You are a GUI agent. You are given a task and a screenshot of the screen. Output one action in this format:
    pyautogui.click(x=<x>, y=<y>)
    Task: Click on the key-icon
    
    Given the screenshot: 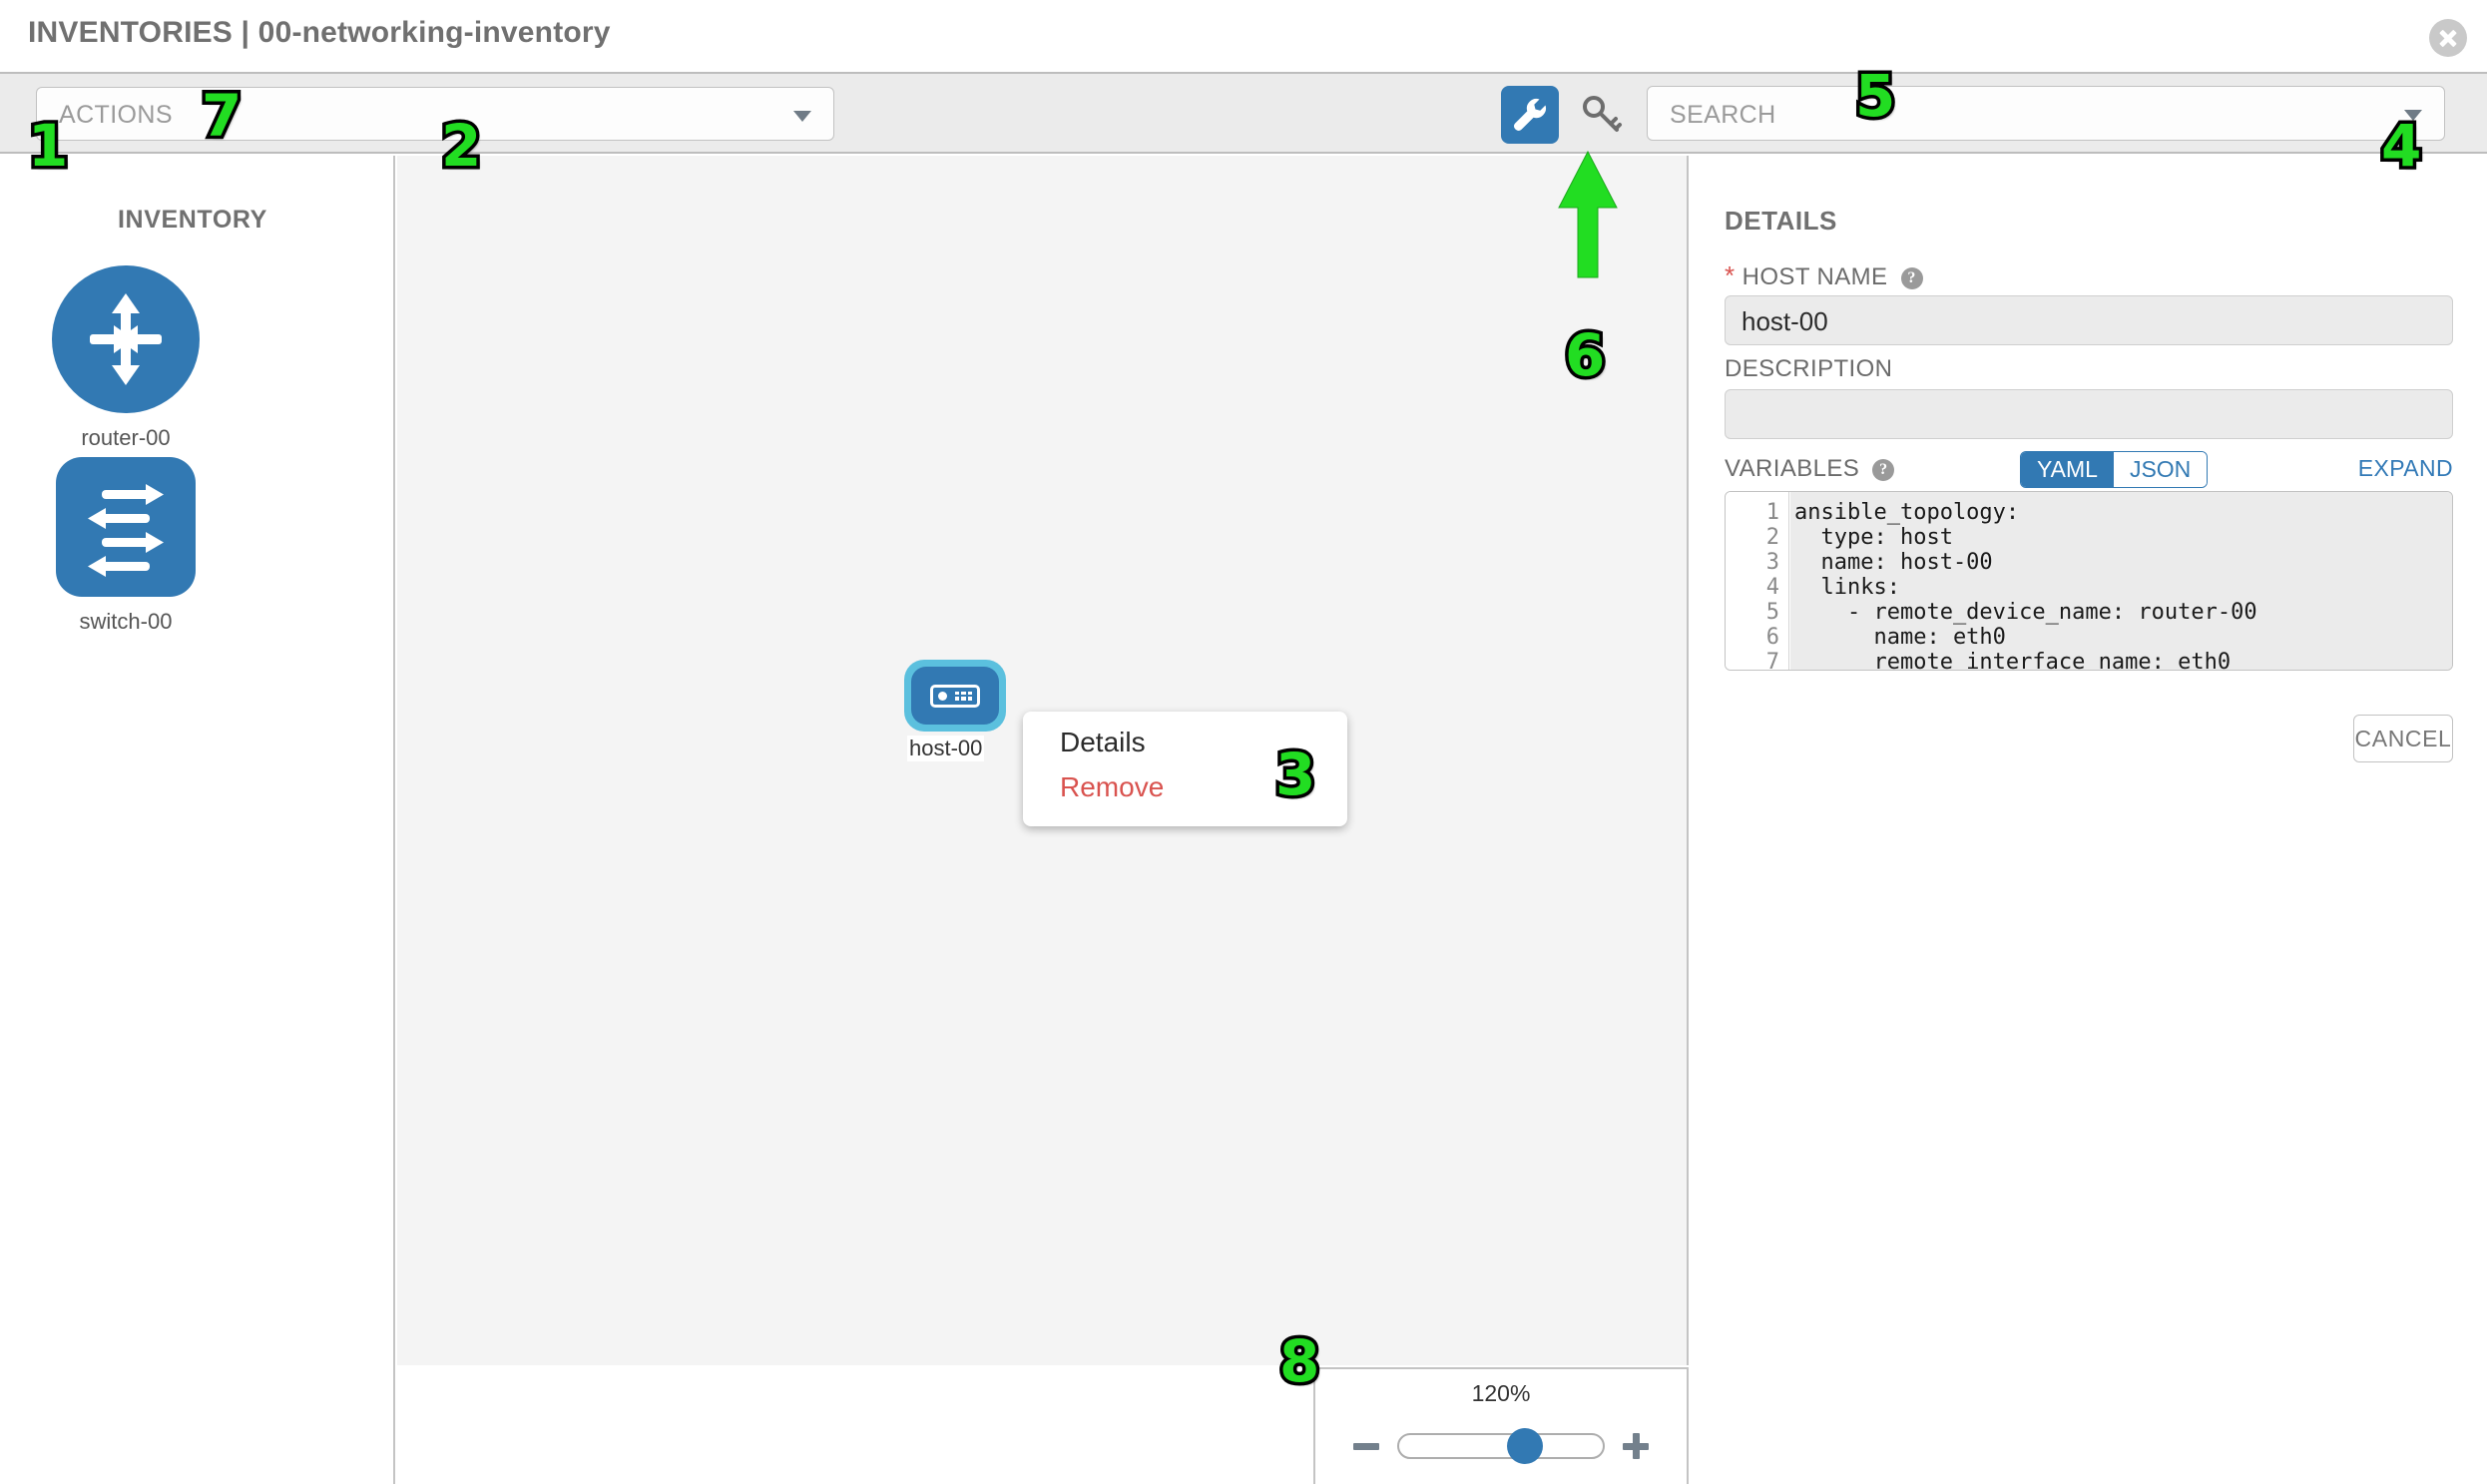 What is the action you would take?
    pyautogui.click(x=1602, y=114)
    